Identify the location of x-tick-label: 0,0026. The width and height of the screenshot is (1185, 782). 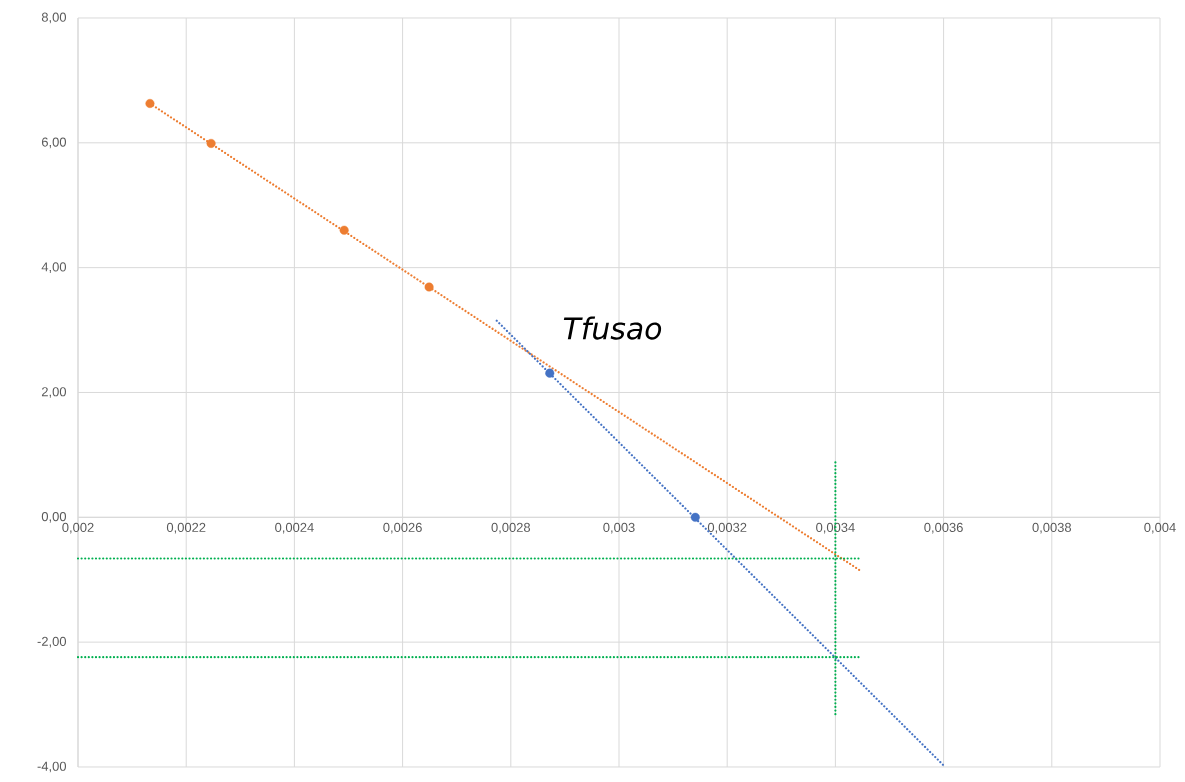
(402, 528).